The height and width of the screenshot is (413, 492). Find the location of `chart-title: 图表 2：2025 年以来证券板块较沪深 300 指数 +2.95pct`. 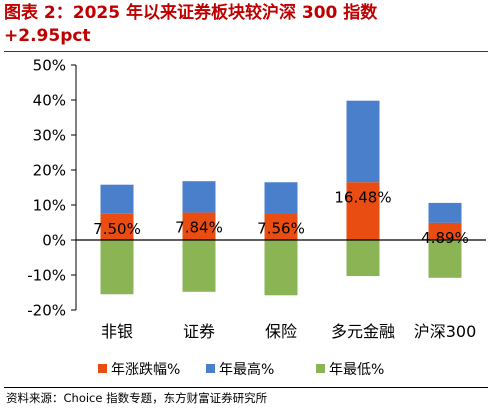

chart-title: 图表 2：2025 年以来证券板块较沪深 300 指数 +2.95pct is located at coordinates (246, 25).